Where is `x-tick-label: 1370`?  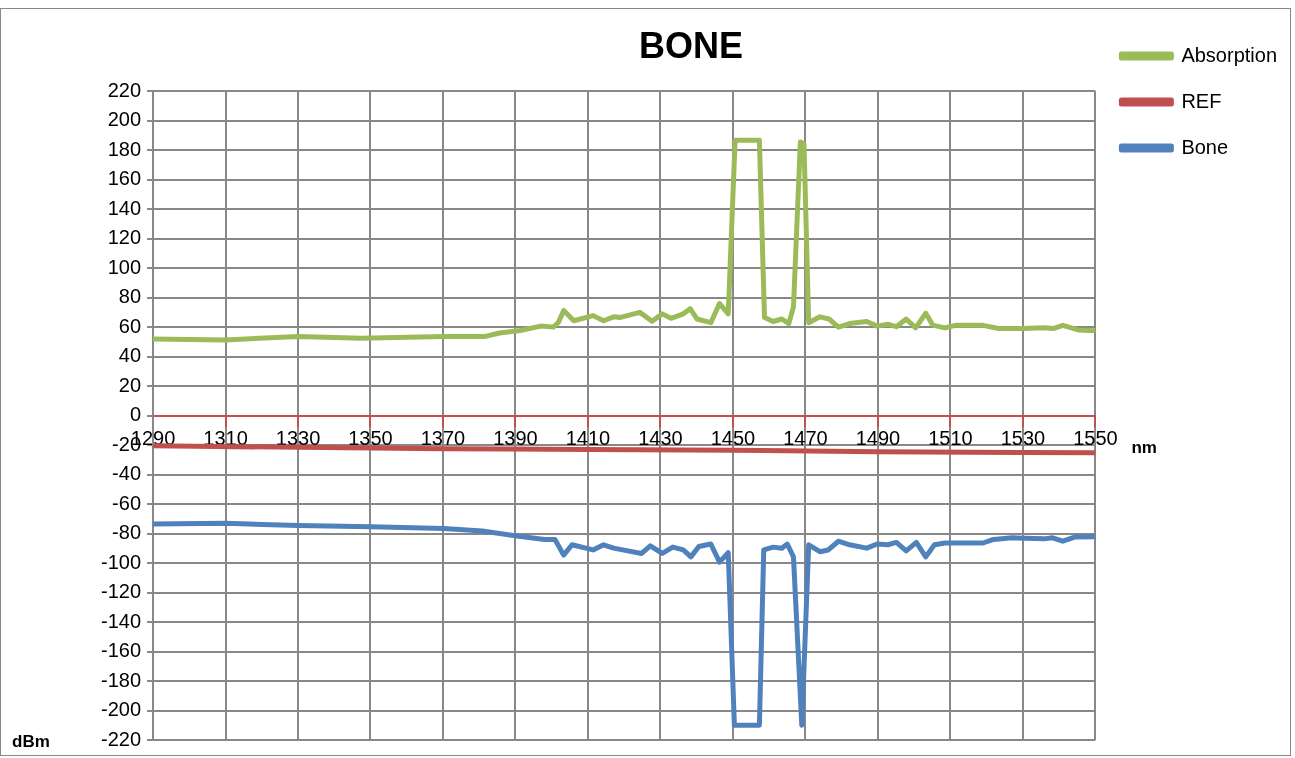
x-tick-label: 1370 is located at coordinates (443, 438).